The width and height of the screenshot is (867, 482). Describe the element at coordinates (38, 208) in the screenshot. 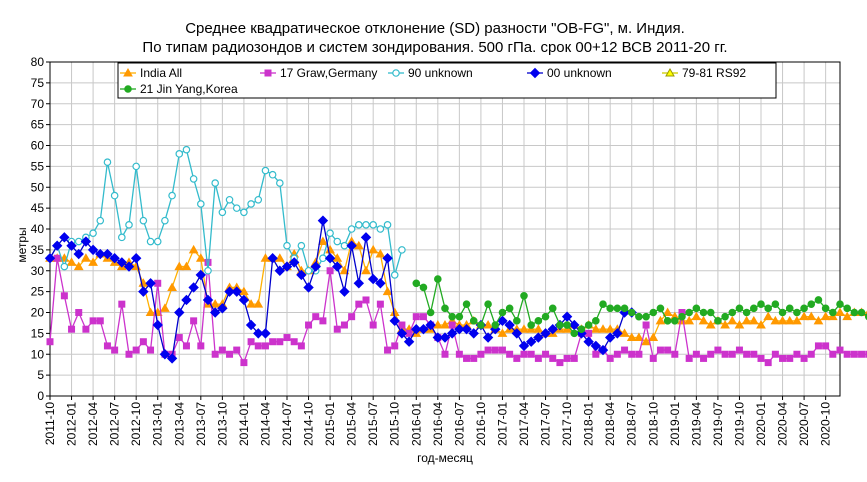

I see `y-tick-label: 45` at that location.